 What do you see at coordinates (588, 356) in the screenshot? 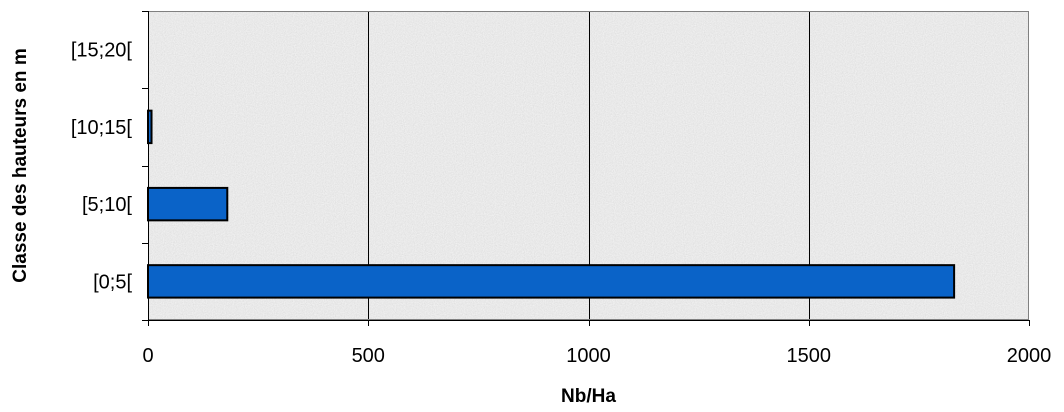
I see `x-tick-label: 1000` at bounding box center [588, 356].